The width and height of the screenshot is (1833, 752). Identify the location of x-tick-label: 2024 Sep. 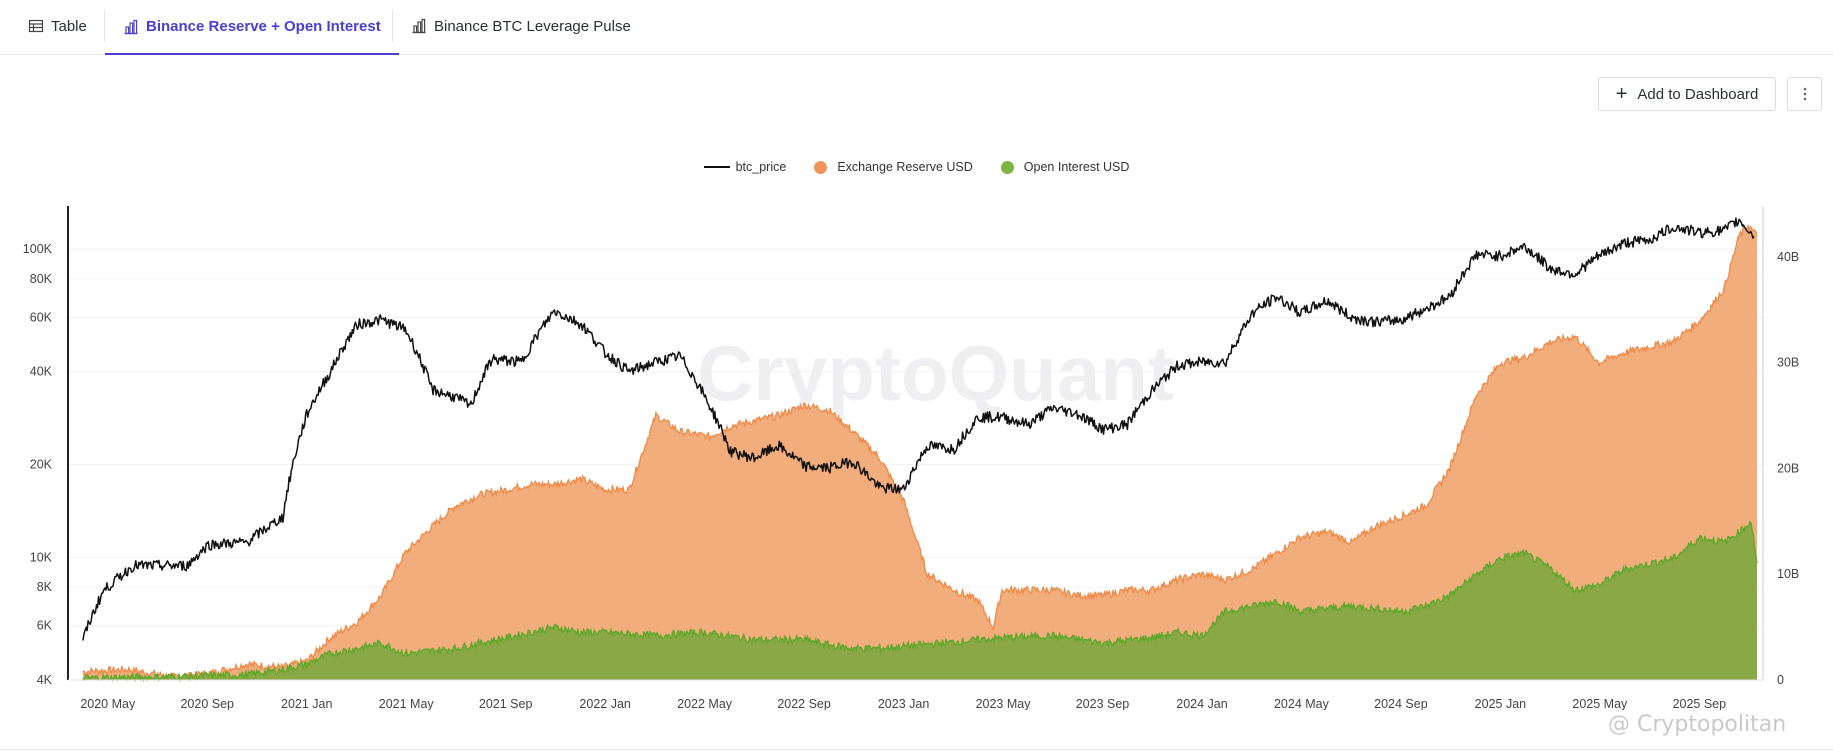
(1401, 703).